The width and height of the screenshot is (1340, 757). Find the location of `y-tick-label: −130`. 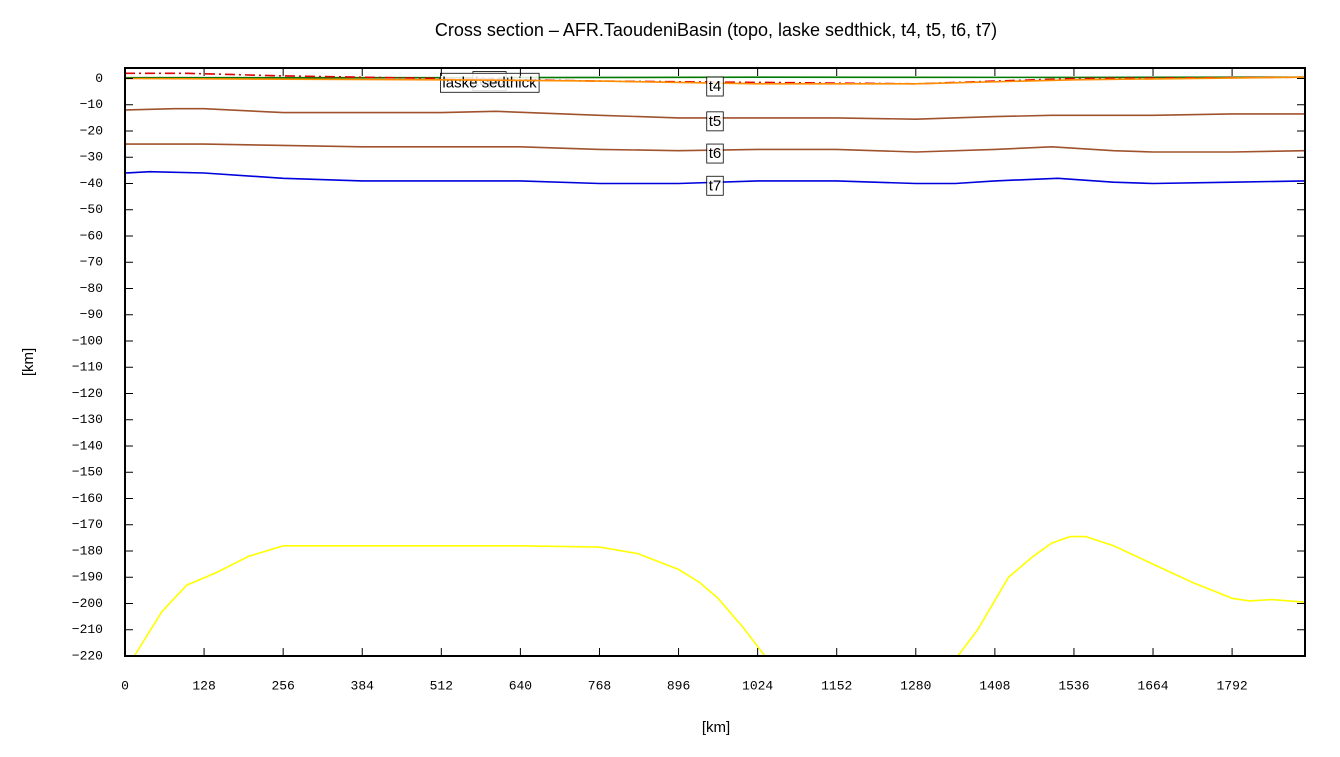

y-tick-label: −130 is located at coordinates (87, 419).